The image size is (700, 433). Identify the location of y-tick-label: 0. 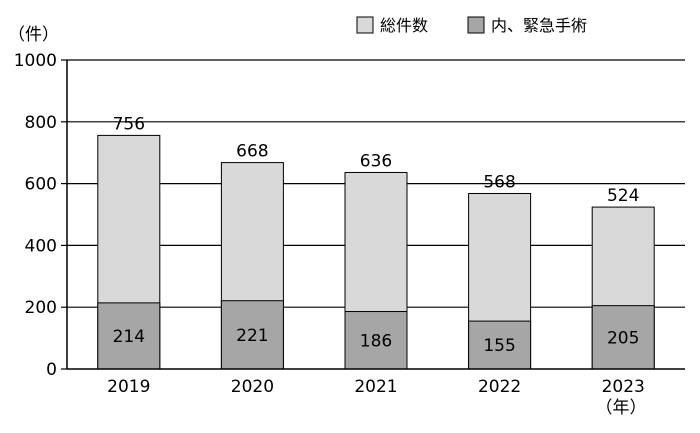
(51, 370).